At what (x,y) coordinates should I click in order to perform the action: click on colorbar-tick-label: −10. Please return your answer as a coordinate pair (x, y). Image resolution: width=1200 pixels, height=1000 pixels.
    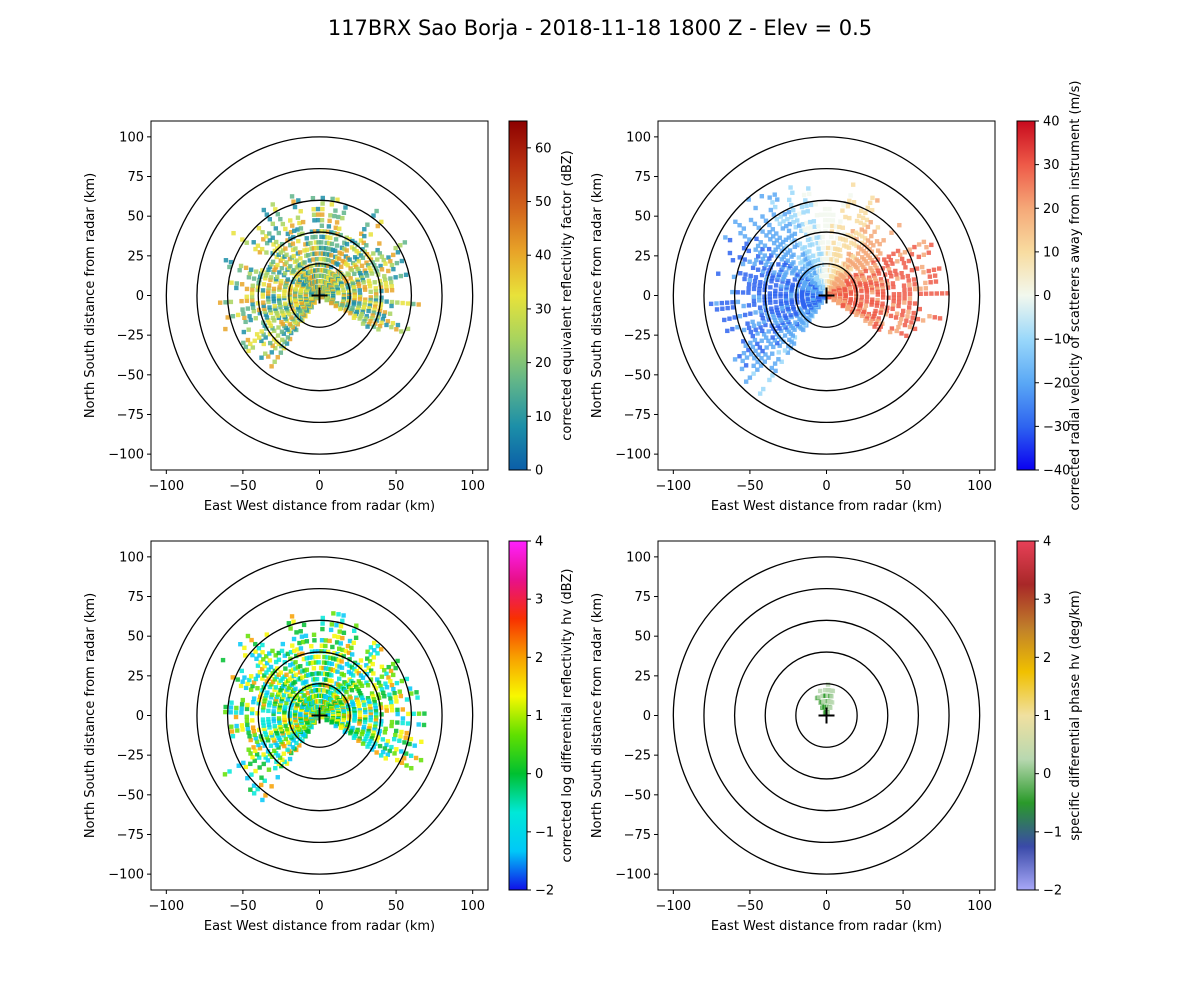
    Looking at the image, I should click on (1056, 340).